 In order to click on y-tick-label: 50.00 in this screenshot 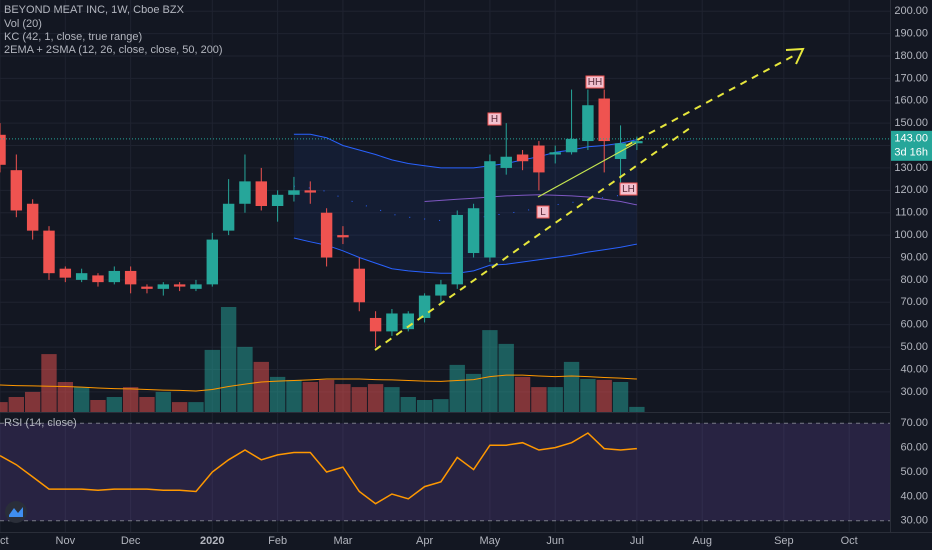, I will do `click(914, 472)`.